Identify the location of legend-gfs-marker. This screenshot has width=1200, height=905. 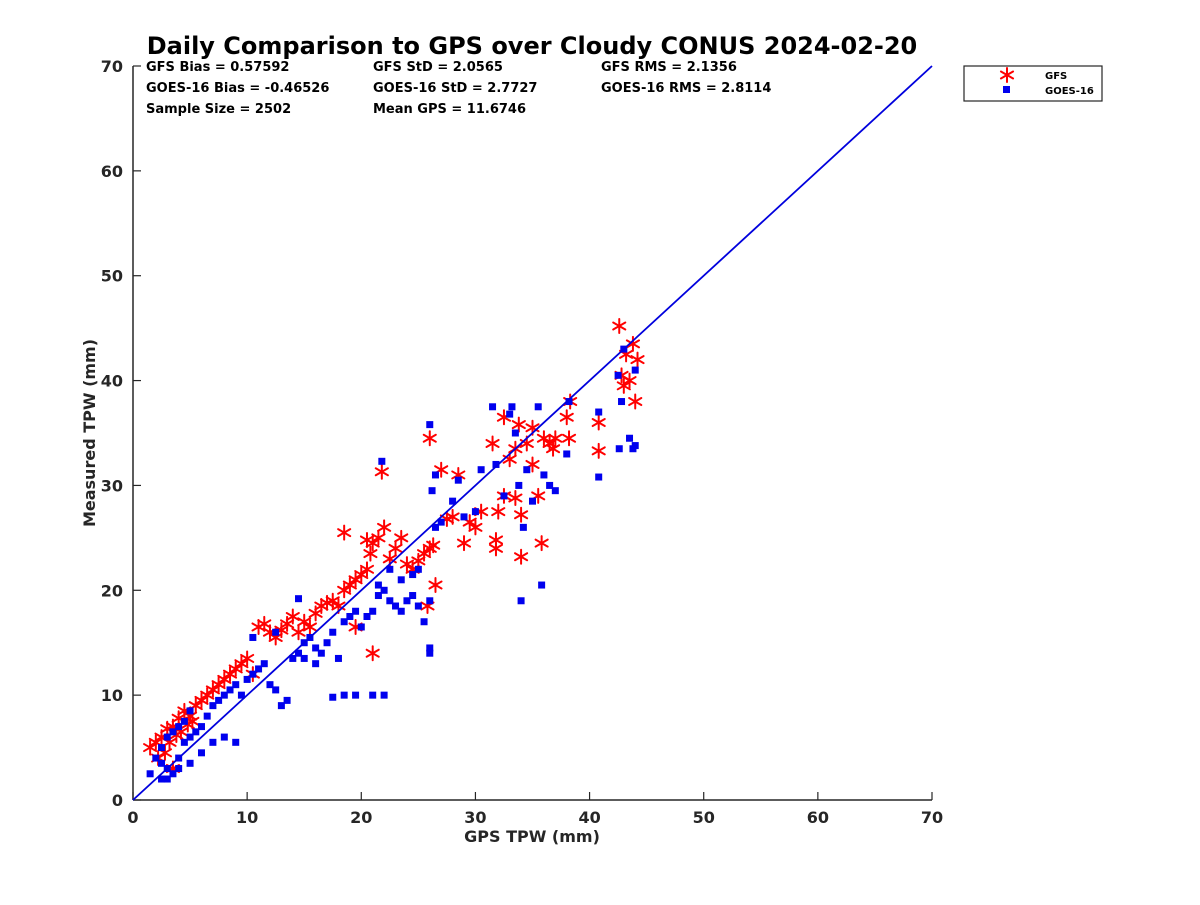
(1007, 75).